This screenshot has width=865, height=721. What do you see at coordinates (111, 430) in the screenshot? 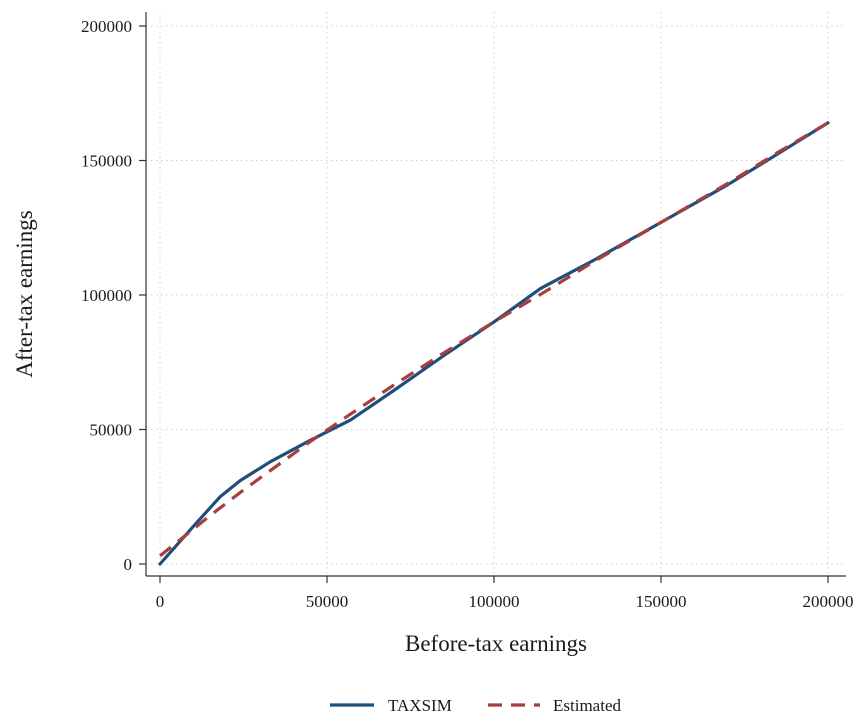
I see `y-tick-label-1: 50000` at bounding box center [111, 430].